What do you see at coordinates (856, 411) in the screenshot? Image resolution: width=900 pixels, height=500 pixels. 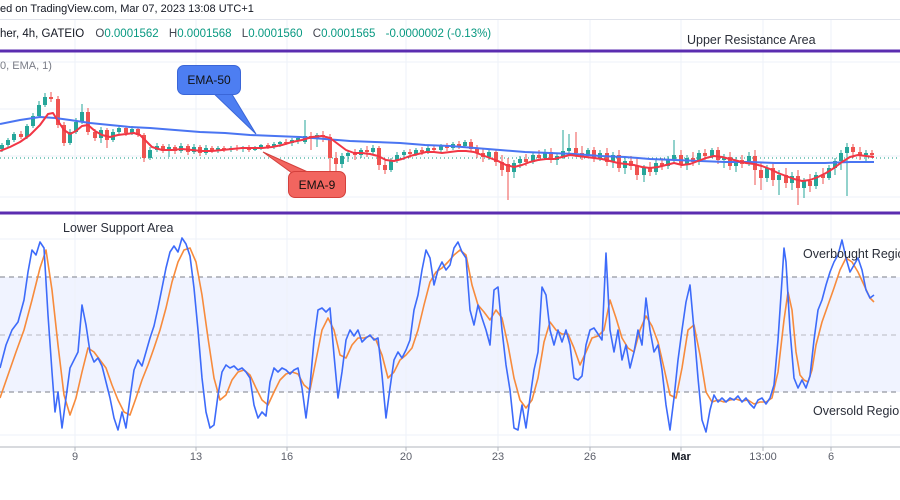 I see `oversold-region-label: Oversold Region` at bounding box center [856, 411].